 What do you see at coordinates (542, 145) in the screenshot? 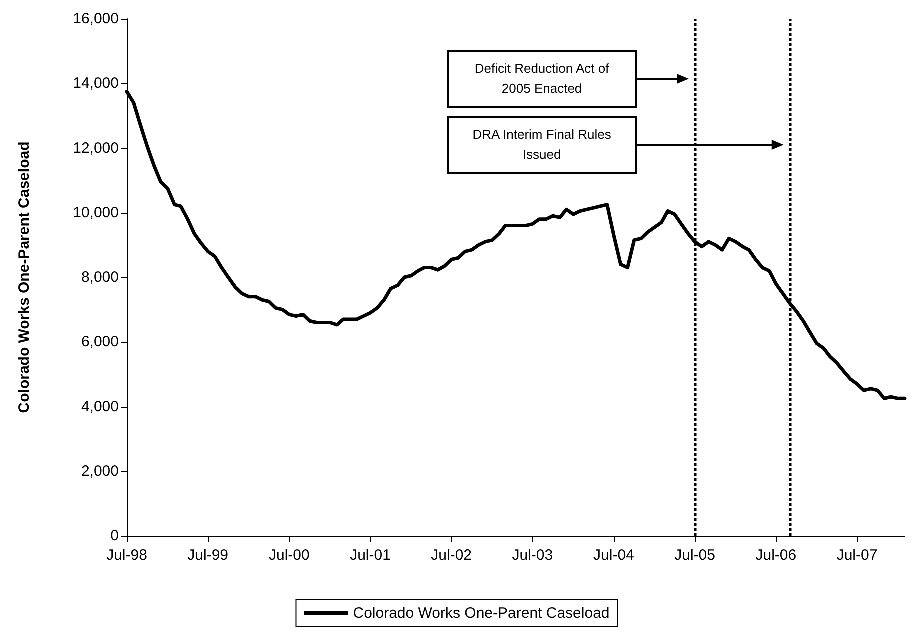
I see `callout-box: DRA Interim Final Rules Issued` at bounding box center [542, 145].